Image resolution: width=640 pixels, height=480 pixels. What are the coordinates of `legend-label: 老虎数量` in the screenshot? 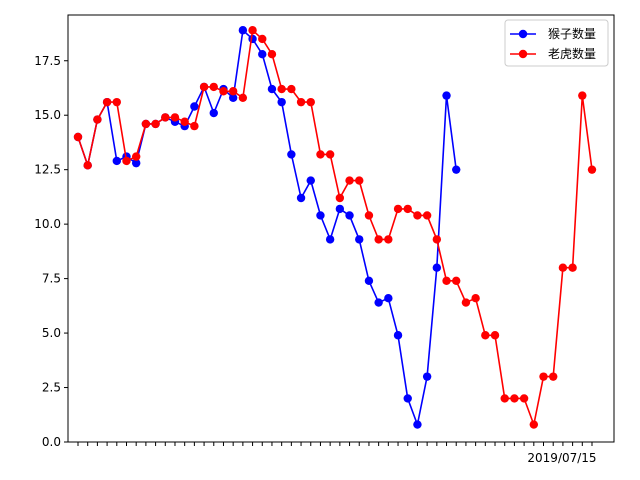 It's located at (572, 53).